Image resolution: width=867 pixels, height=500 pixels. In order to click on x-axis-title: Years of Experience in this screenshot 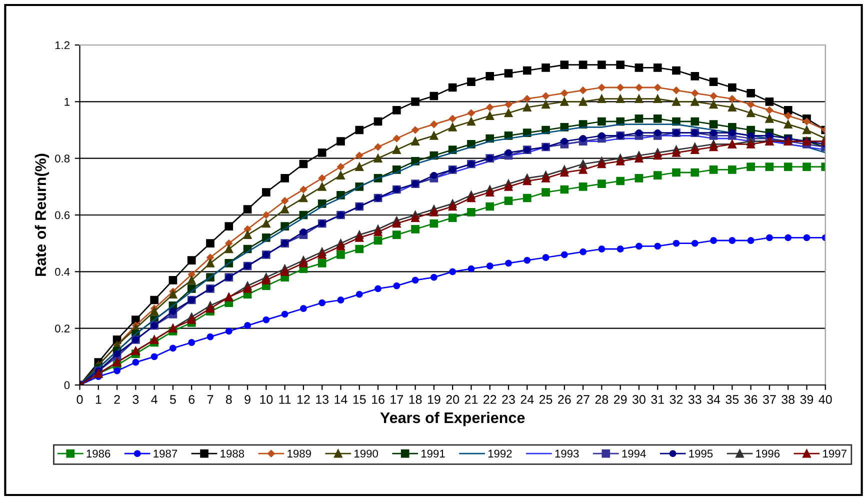, I will do `click(452, 419)`.